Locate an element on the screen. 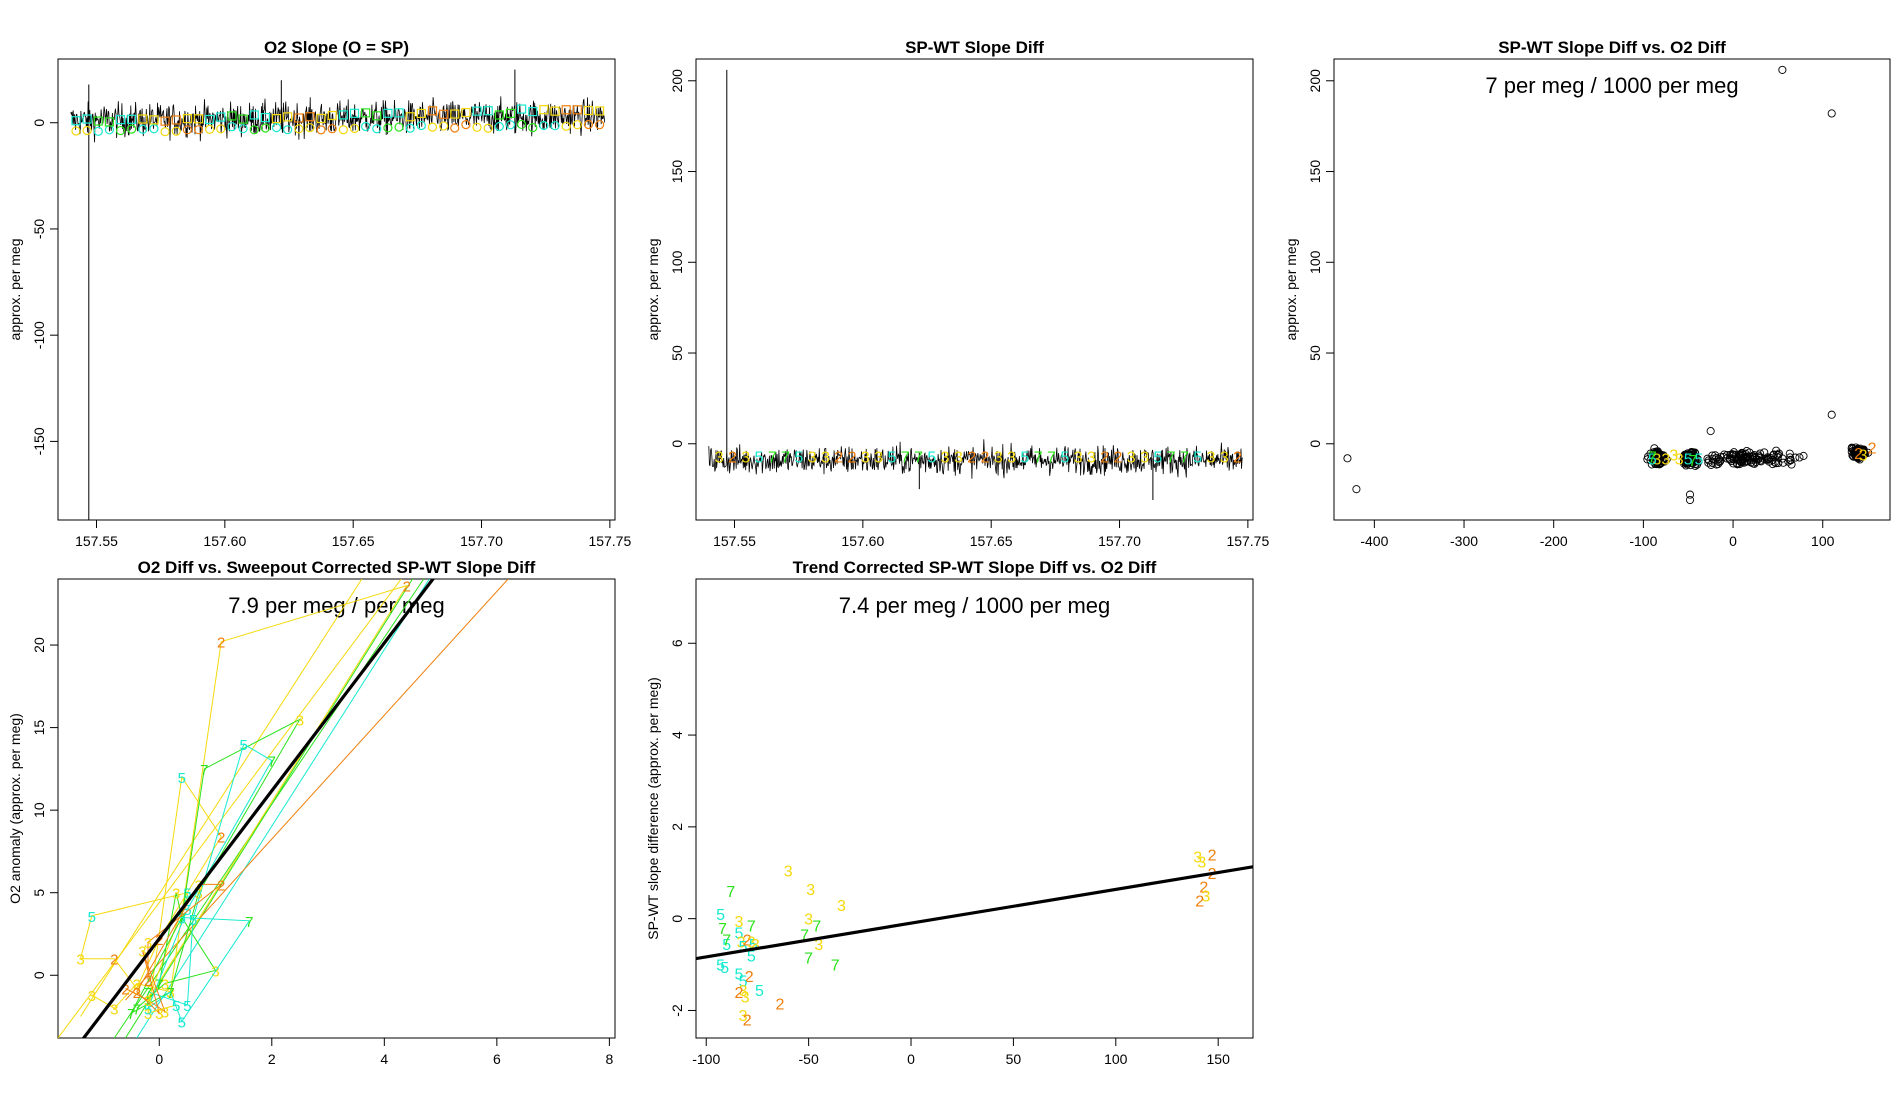  x-tick-label: -200 is located at coordinates (1554, 541).